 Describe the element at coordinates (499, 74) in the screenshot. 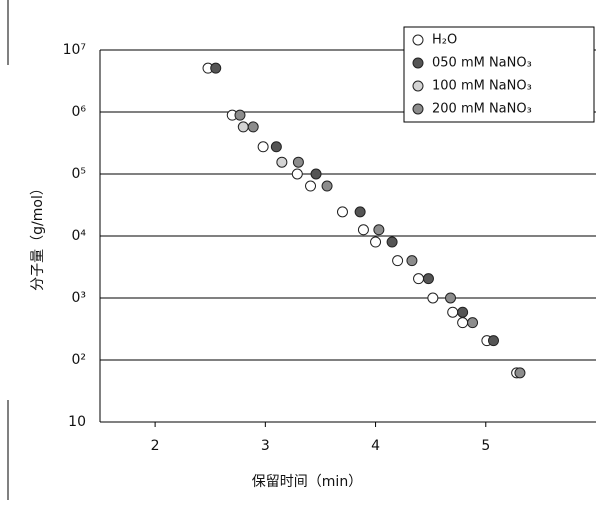

I see `legend-box` at that location.